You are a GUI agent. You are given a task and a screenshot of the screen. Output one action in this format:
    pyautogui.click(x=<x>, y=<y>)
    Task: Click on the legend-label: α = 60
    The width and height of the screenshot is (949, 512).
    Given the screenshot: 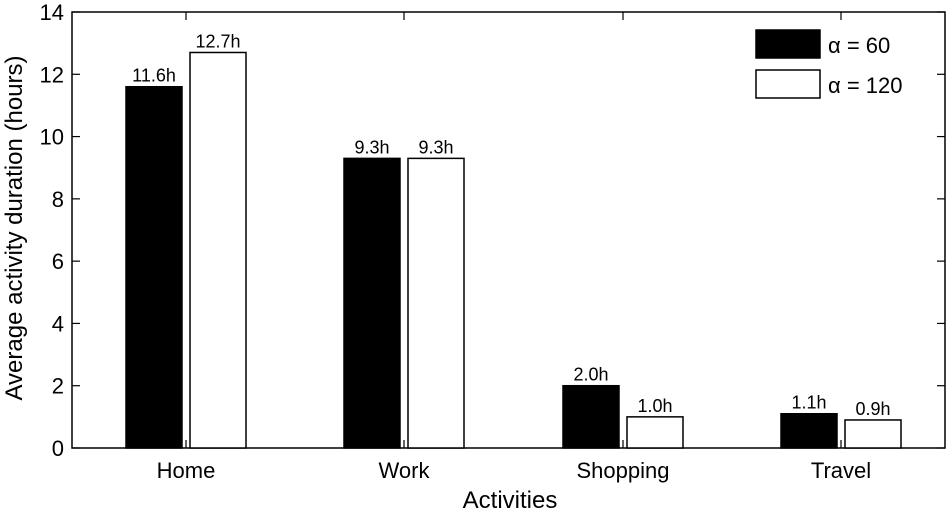 What is the action you would take?
    pyautogui.click(x=859, y=45)
    